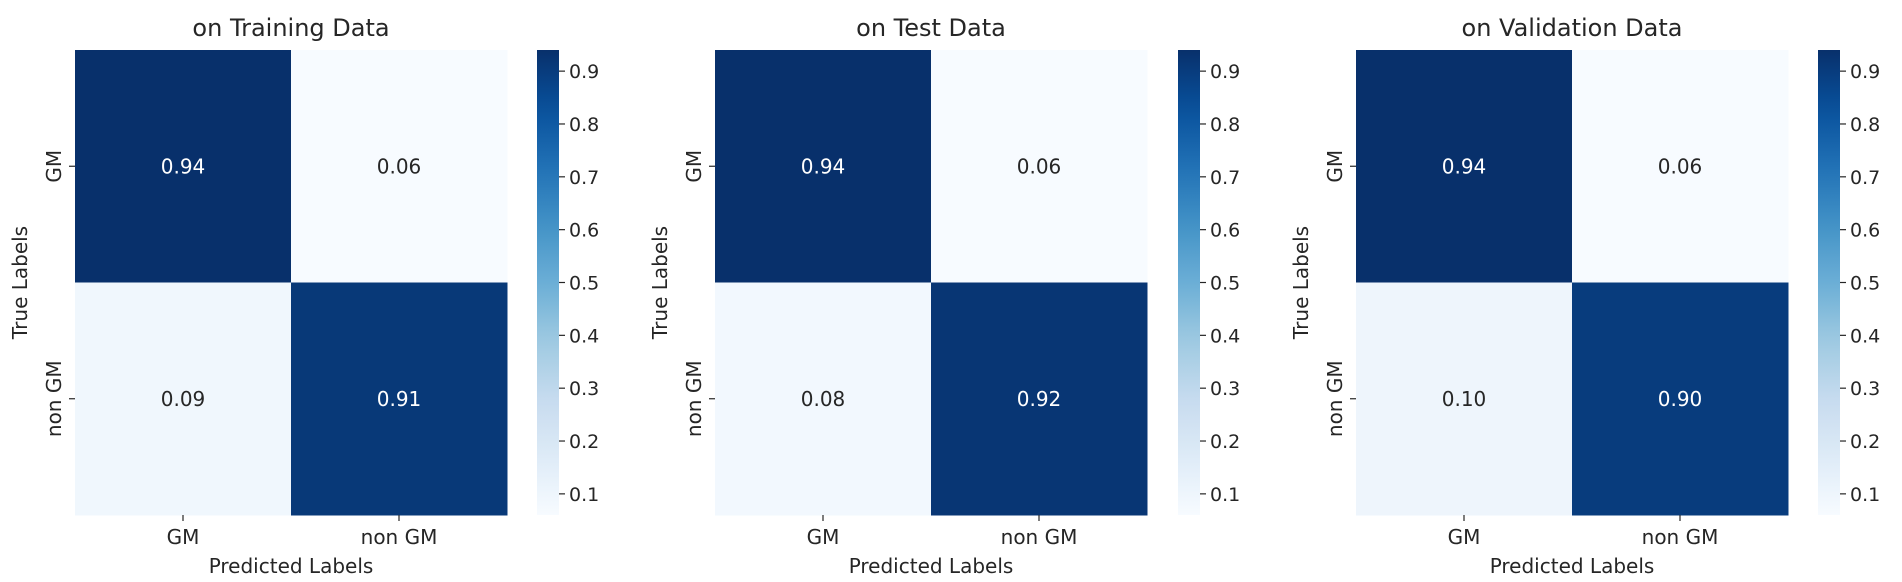  I want to click on cell-value-label: 0.10, so click(1464, 399).